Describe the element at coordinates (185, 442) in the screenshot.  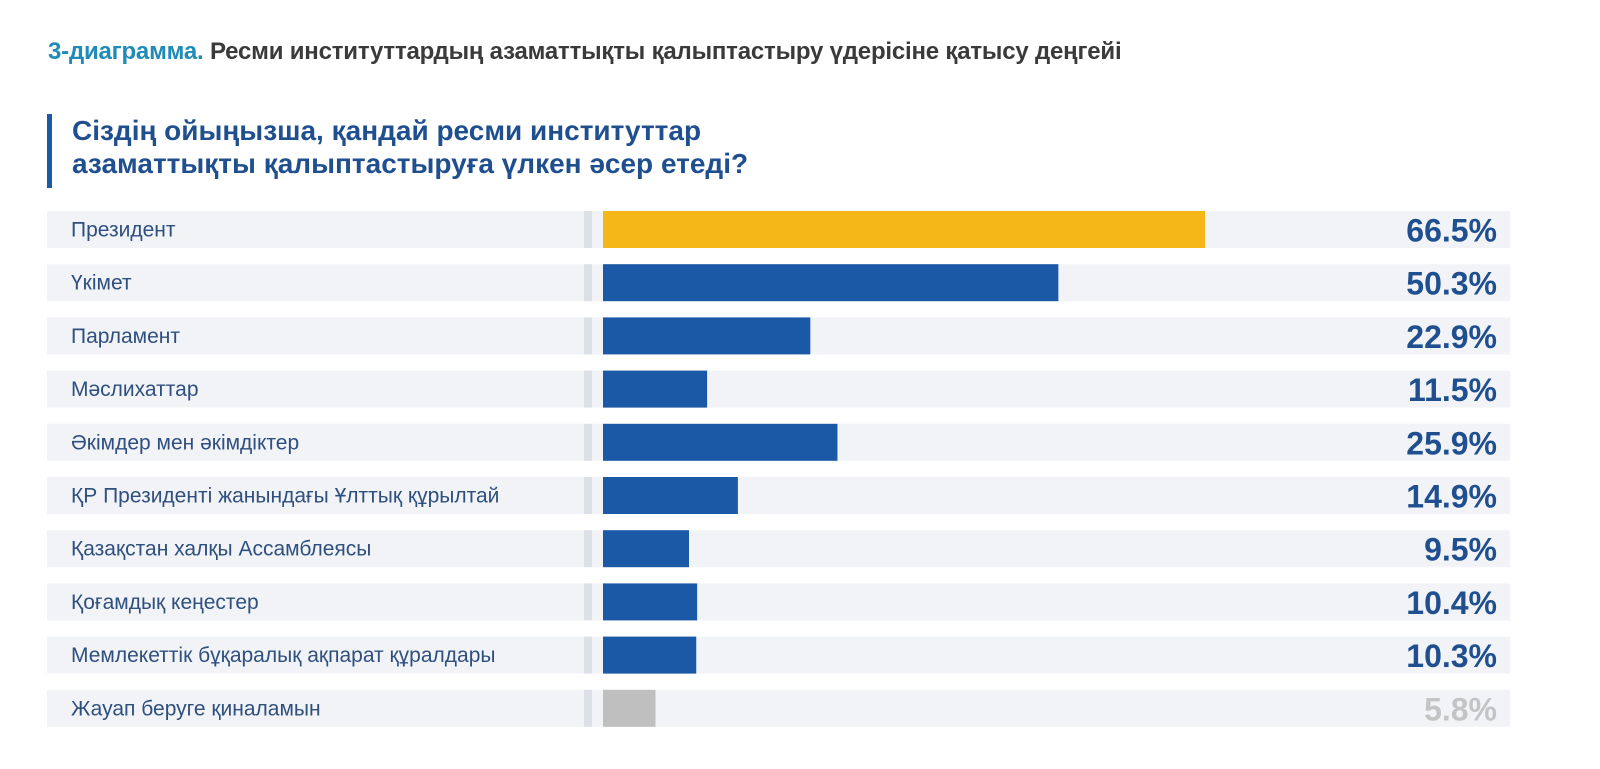
I see `category-label: Әкімдер мен әкімдіктер` at that location.